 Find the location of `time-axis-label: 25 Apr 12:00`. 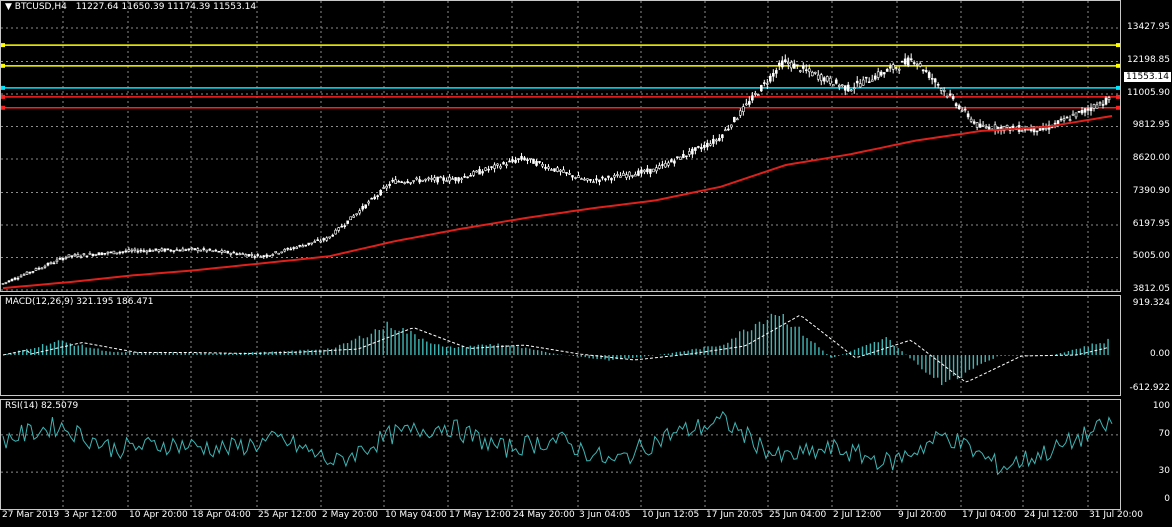

time-axis-label: 25 Apr 12:00 is located at coordinates (287, 515).